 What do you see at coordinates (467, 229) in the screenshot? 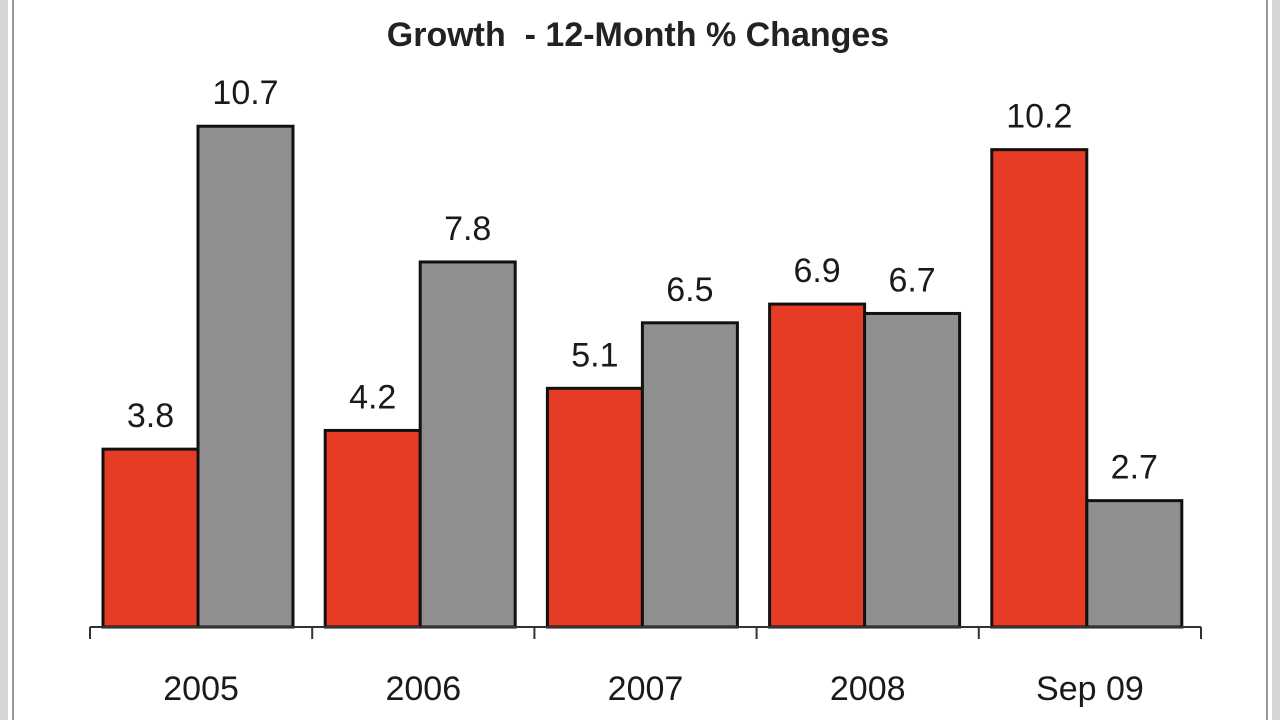
I see `data-label-2006-series-2: 7.8` at bounding box center [467, 229].